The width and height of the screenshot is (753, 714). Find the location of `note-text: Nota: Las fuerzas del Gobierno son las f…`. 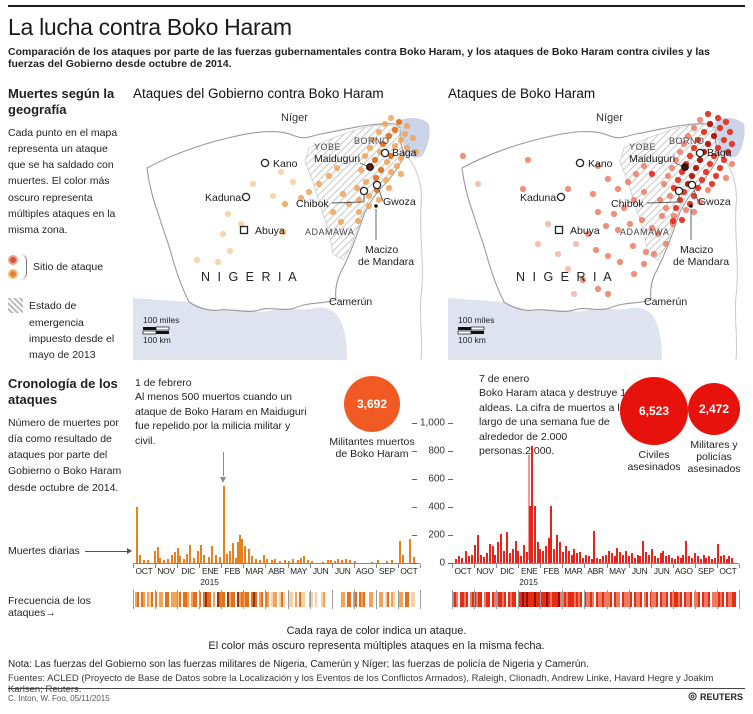

note-text: Nota: Las fuerzas del Gobierno son las f… is located at coordinates (298, 664).